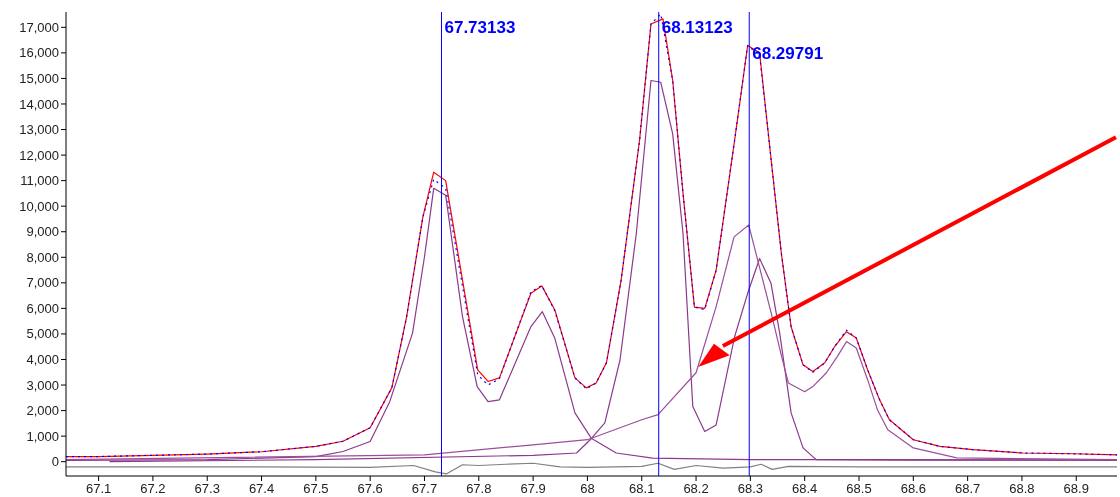 This screenshot has height=497, width=1120. I want to click on x-tick-label: 68.8, so click(1022, 488).